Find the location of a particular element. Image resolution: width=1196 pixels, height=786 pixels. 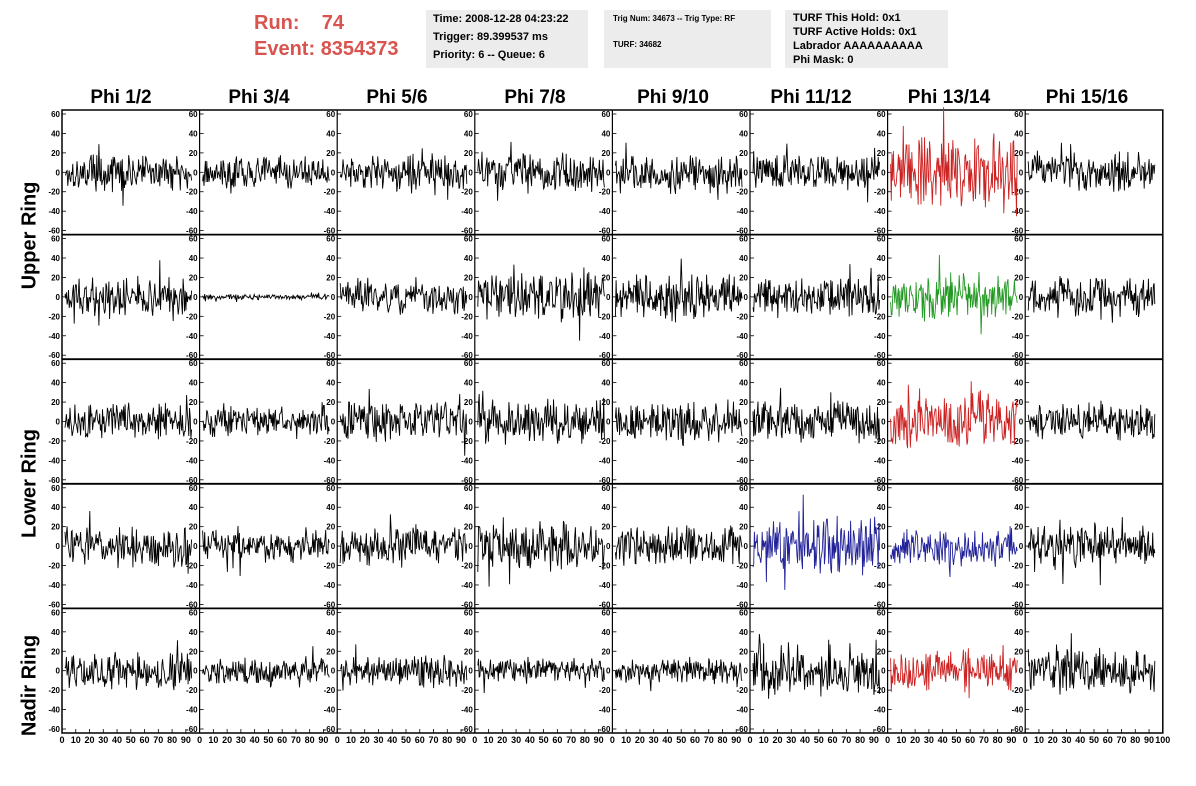

event-label: Event: is located at coordinates (285, 49).